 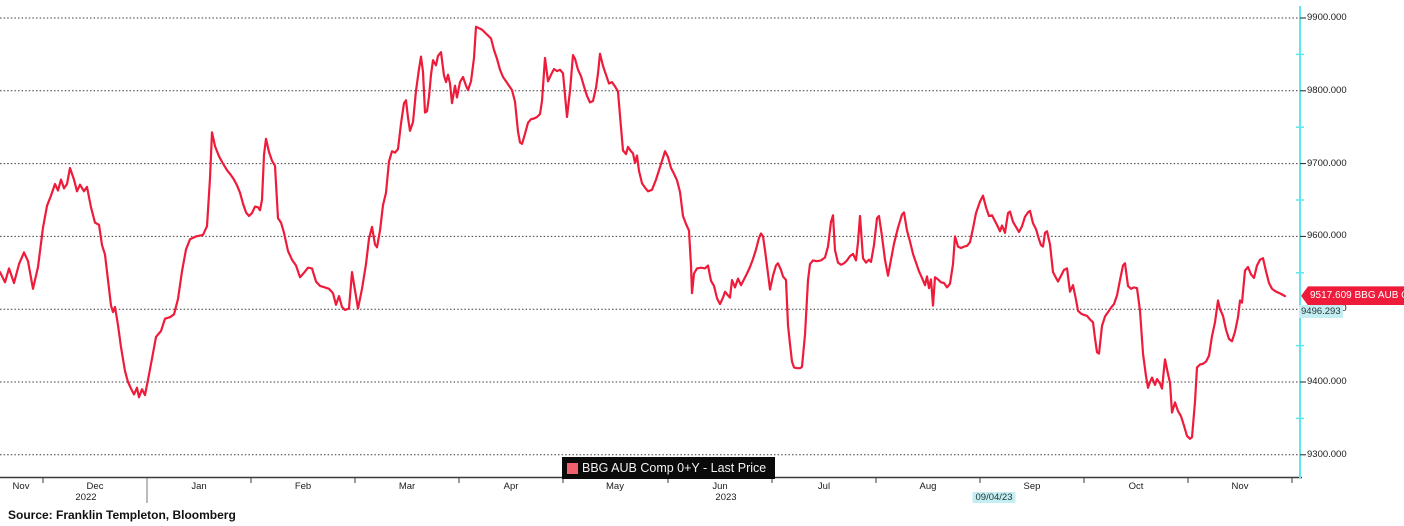 I want to click on y-tick-label: 9300.000, so click(x=1327, y=454).